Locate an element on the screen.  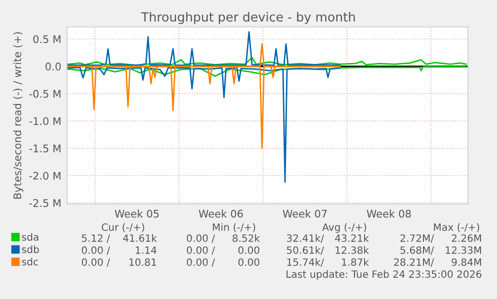
x-tick-label: Week 06 is located at coordinates (220, 214).